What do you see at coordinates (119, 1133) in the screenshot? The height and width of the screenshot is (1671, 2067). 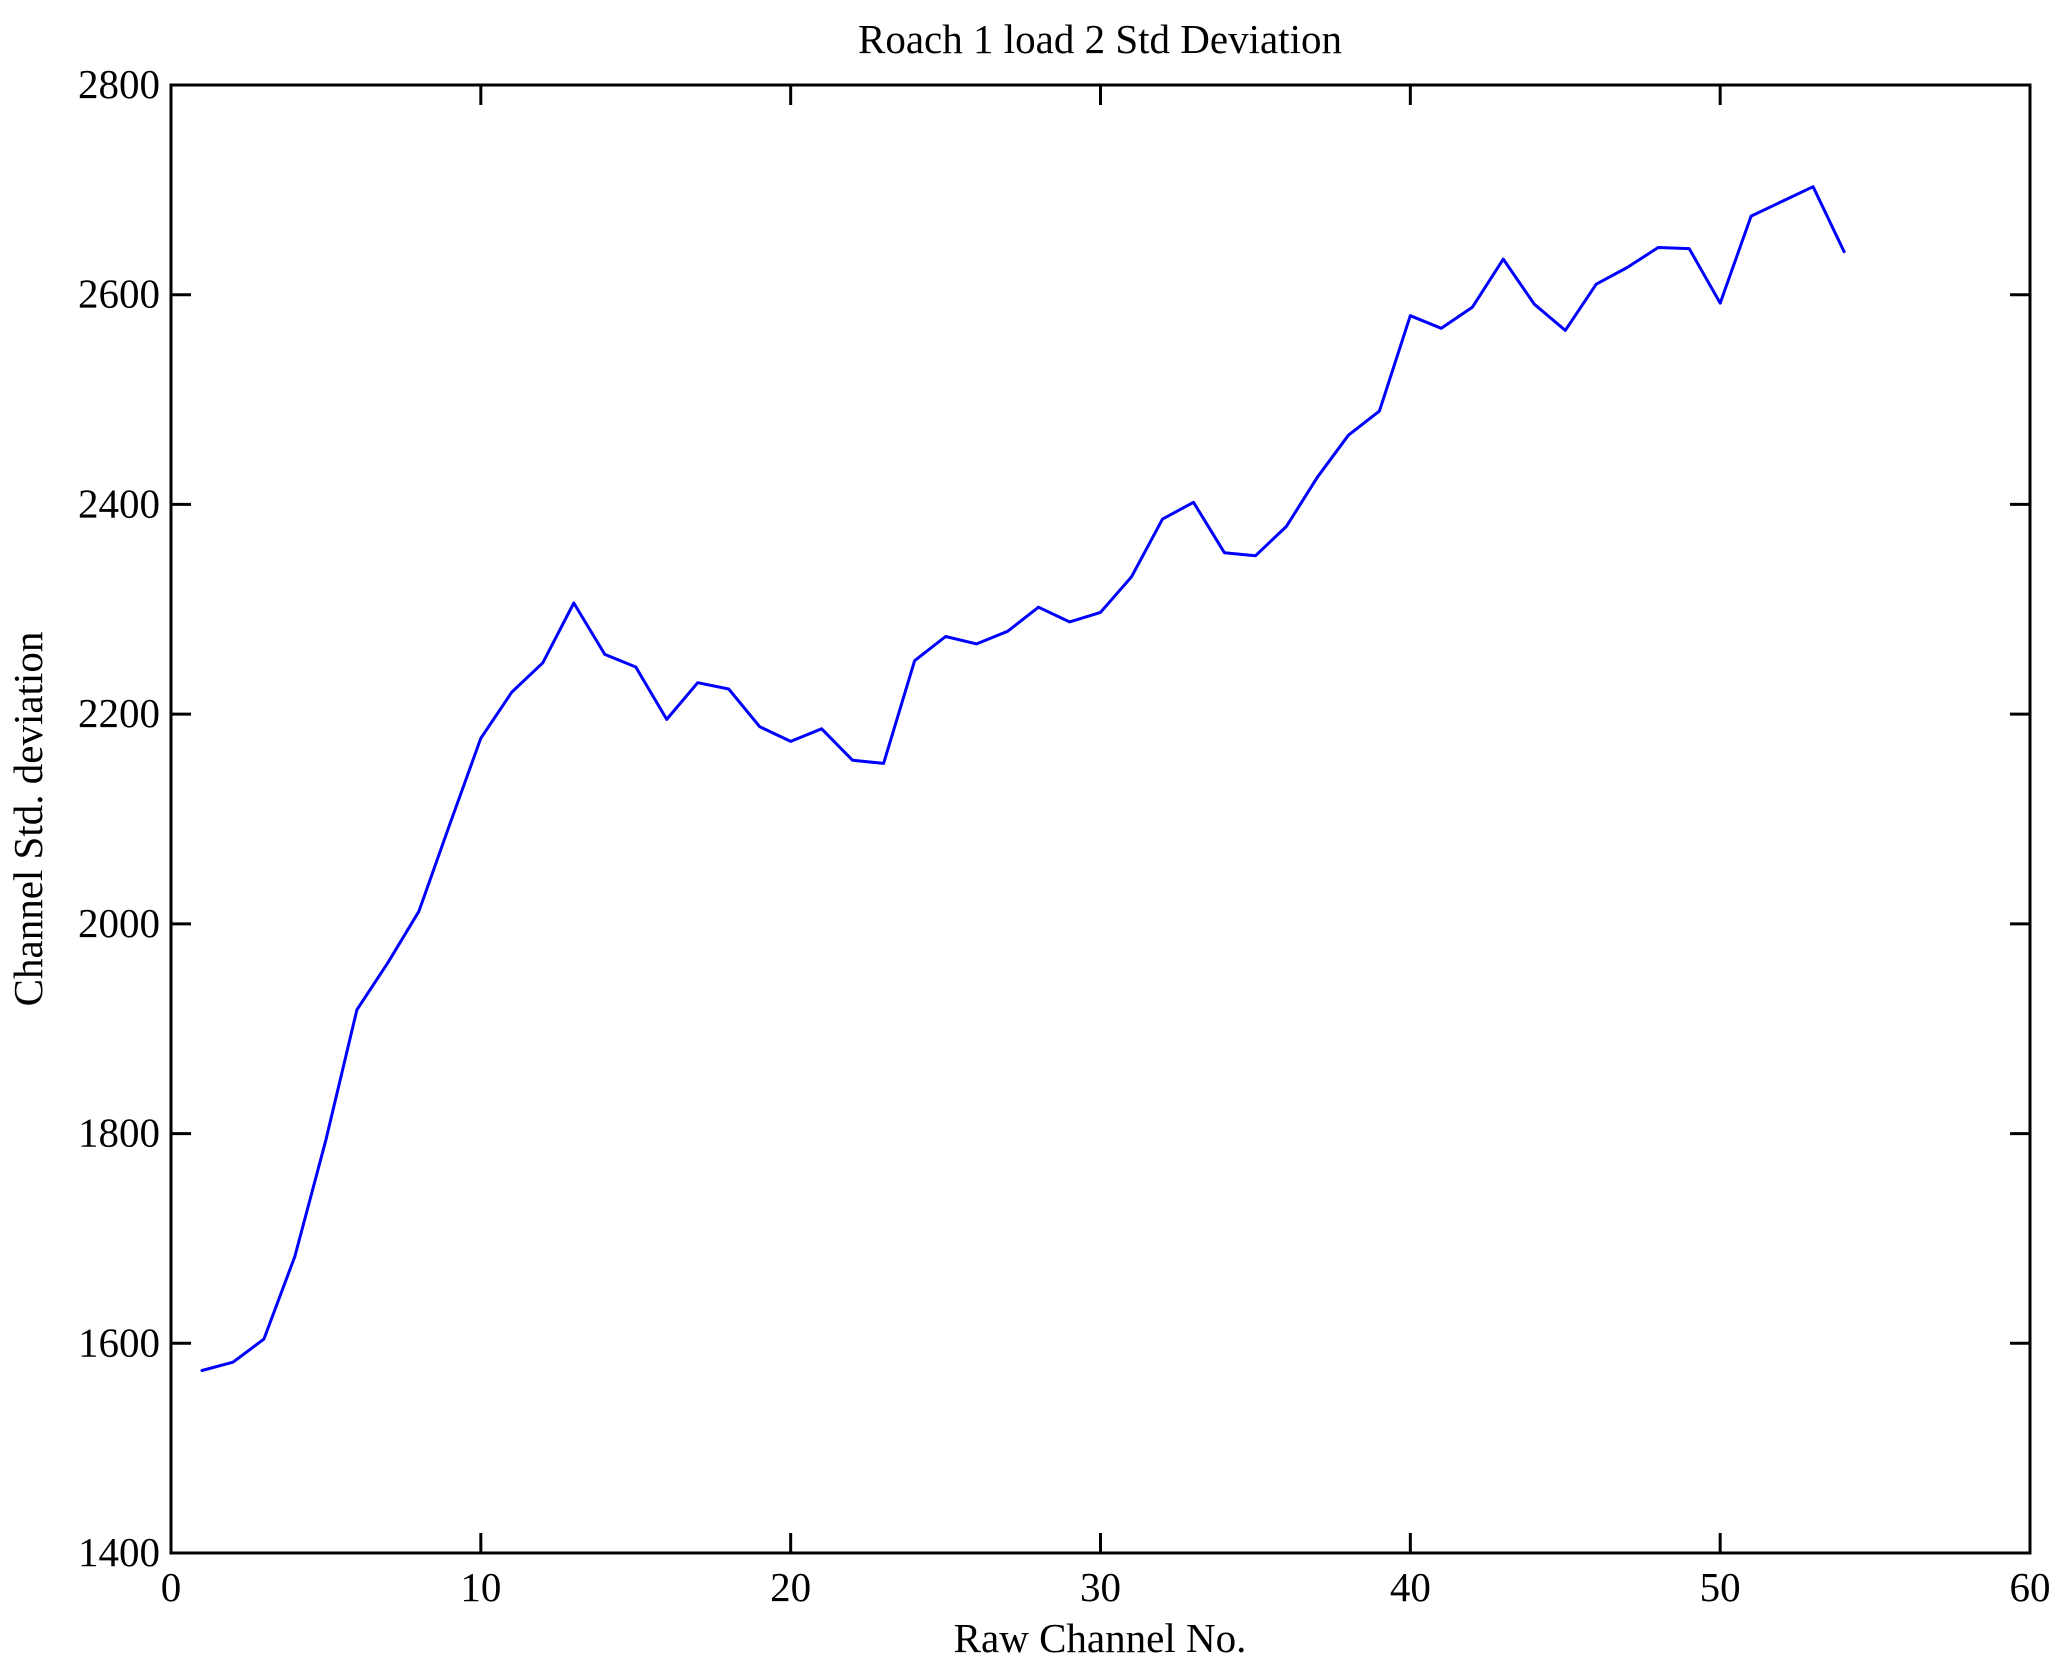 I see `y-tick-label: 1800` at bounding box center [119, 1133].